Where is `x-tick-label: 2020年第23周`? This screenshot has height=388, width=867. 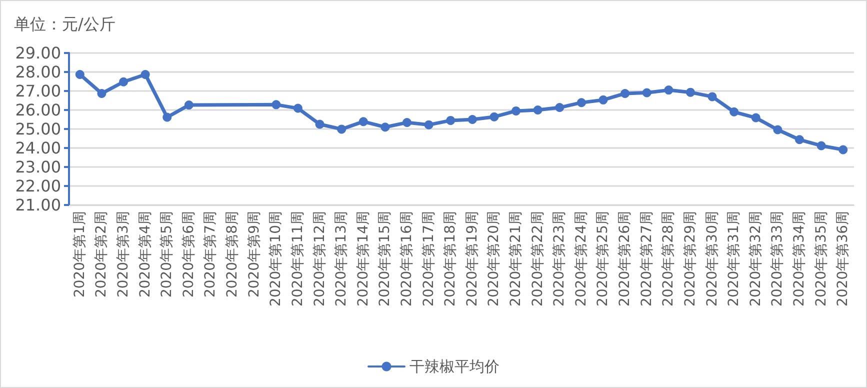
x-tick-label: 2020年第23周 is located at coordinates (560, 258).